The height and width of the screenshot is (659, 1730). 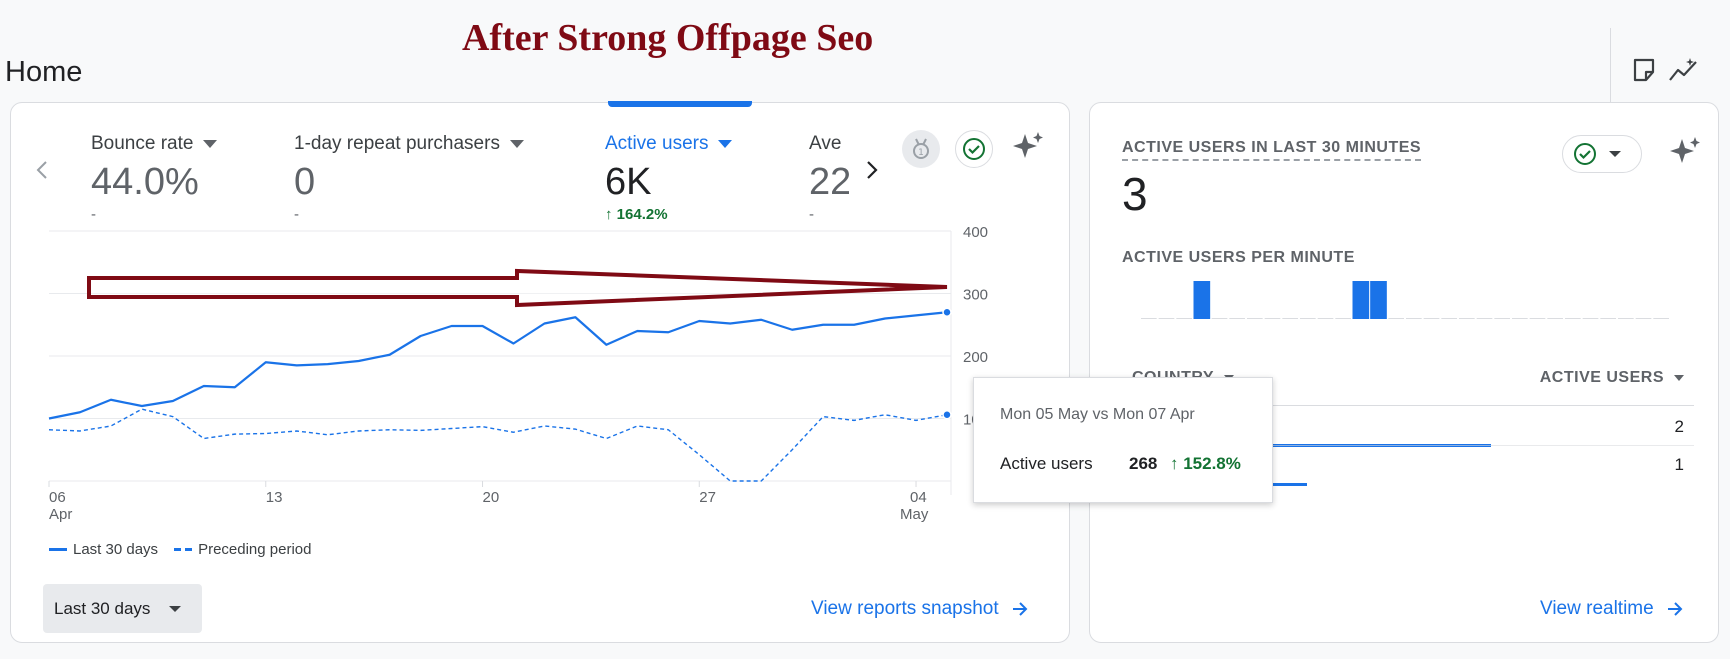 I want to click on metric-label: 1-day repeat purchasers, so click(x=397, y=143).